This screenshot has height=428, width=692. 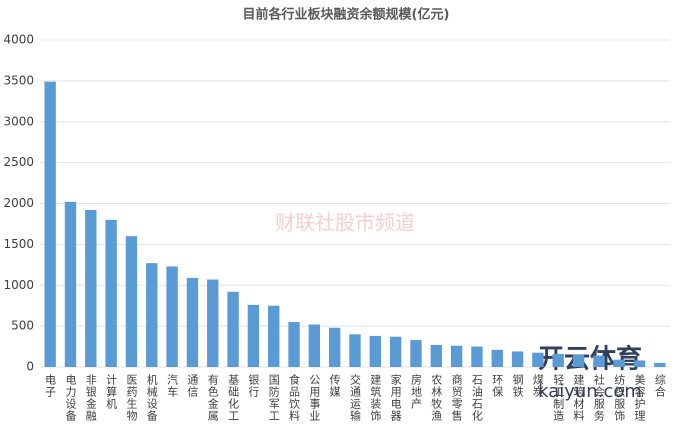 What do you see at coordinates (18, 162) in the screenshot?
I see `y-tick-label: 2500` at bounding box center [18, 162].